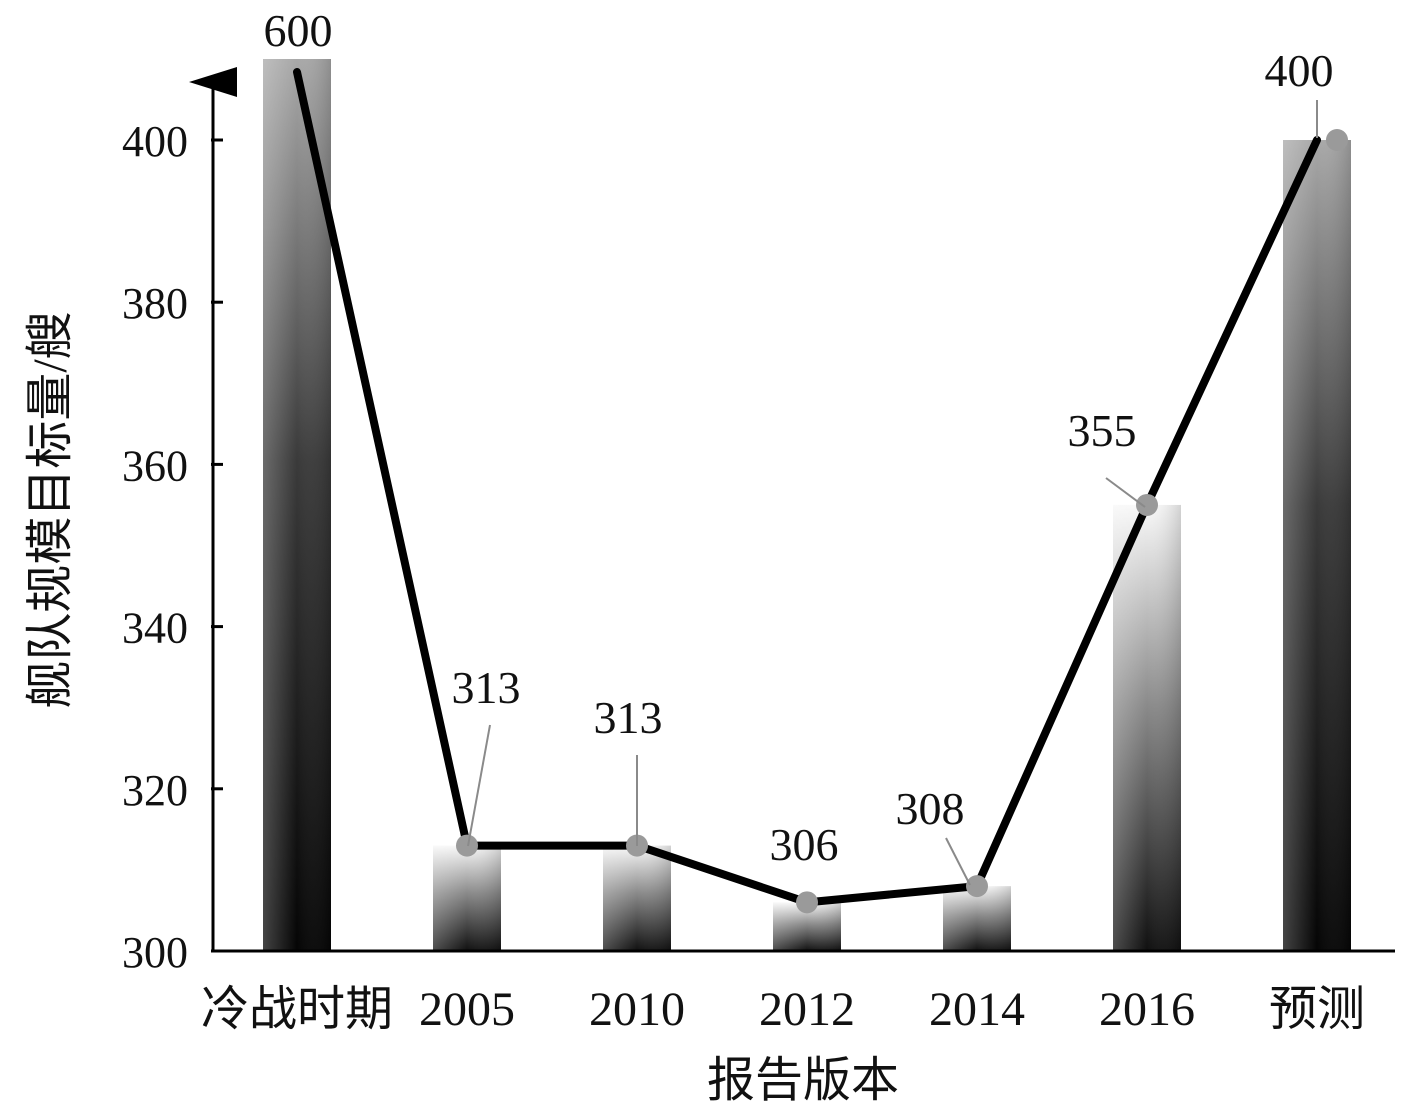 This screenshot has height=1109, width=1417. I want to click on data-label: 355, so click(1102, 430).